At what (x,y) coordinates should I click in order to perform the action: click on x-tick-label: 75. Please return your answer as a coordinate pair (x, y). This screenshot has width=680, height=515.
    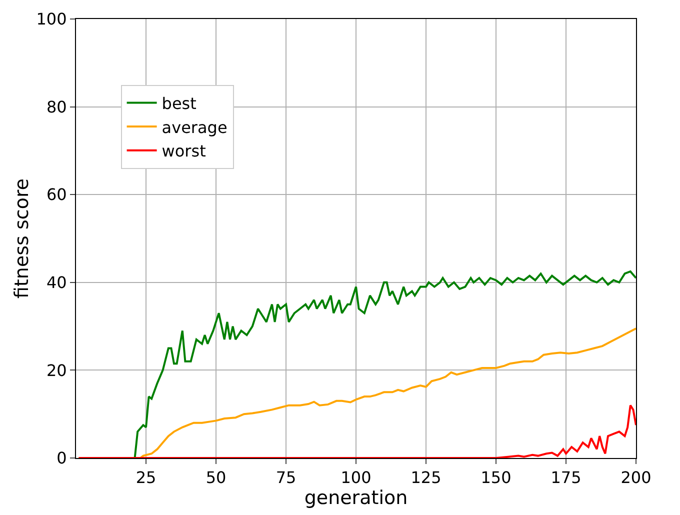
    Looking at the image, I should click on (286, 478).